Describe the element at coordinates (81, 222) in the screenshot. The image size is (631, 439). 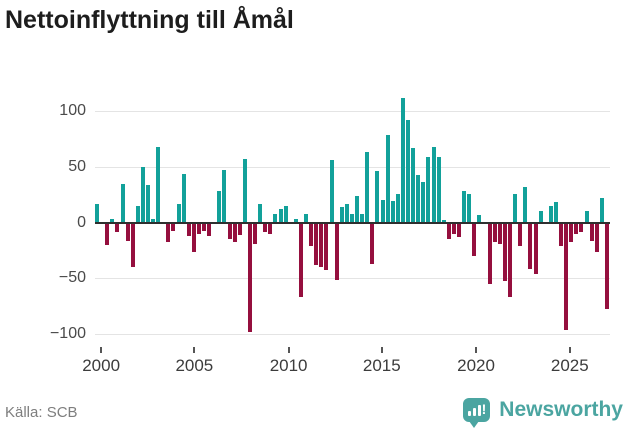
I see `y-axis-tick-label: 0` at that location.